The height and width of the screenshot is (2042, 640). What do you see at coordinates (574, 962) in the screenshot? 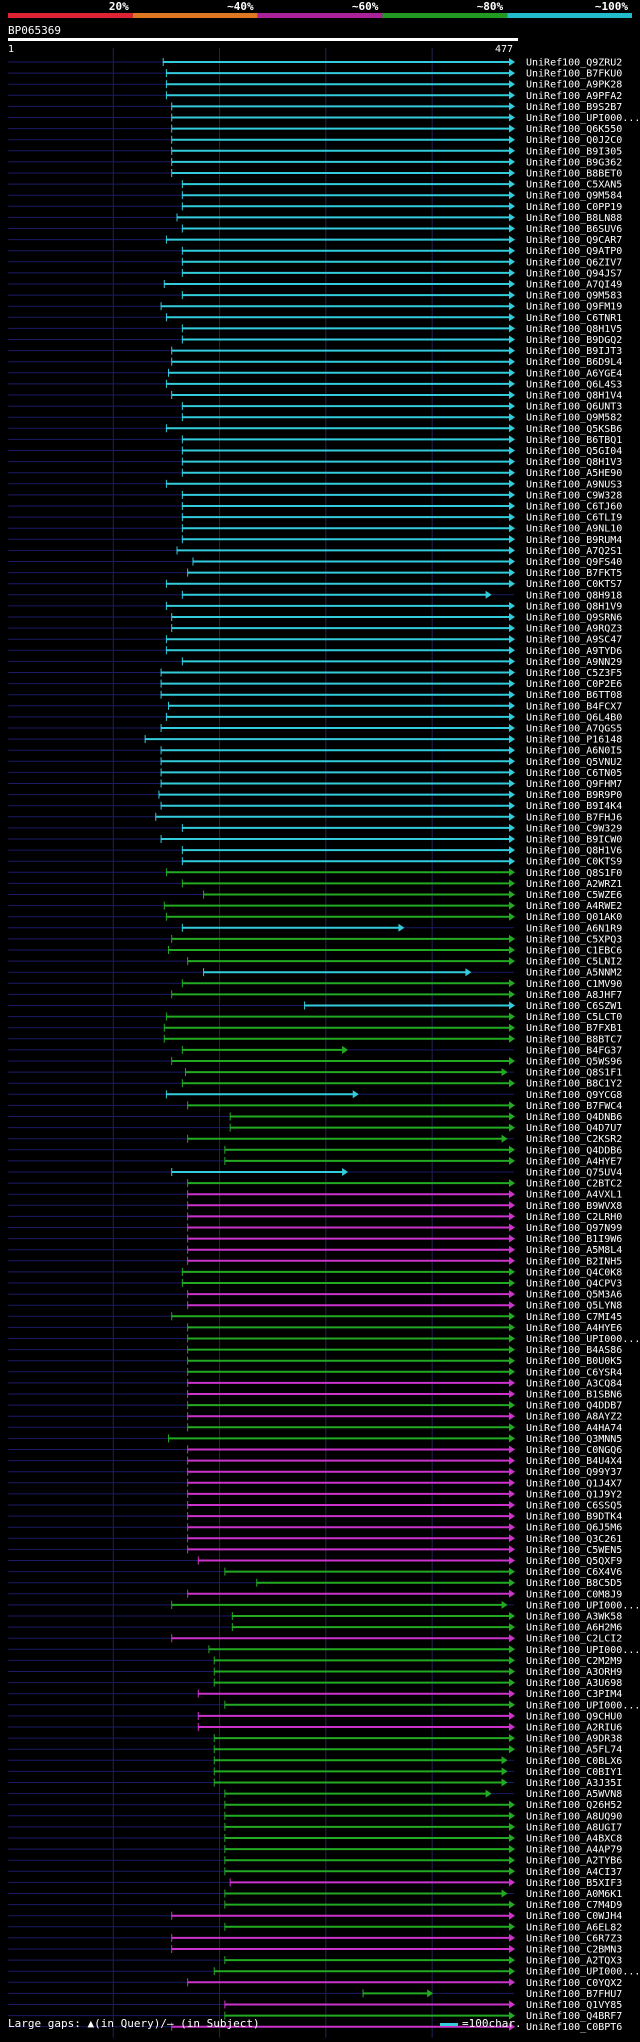
I see `hit-label: UniRef100_C5LNI2` at bounding box center [574, 962].